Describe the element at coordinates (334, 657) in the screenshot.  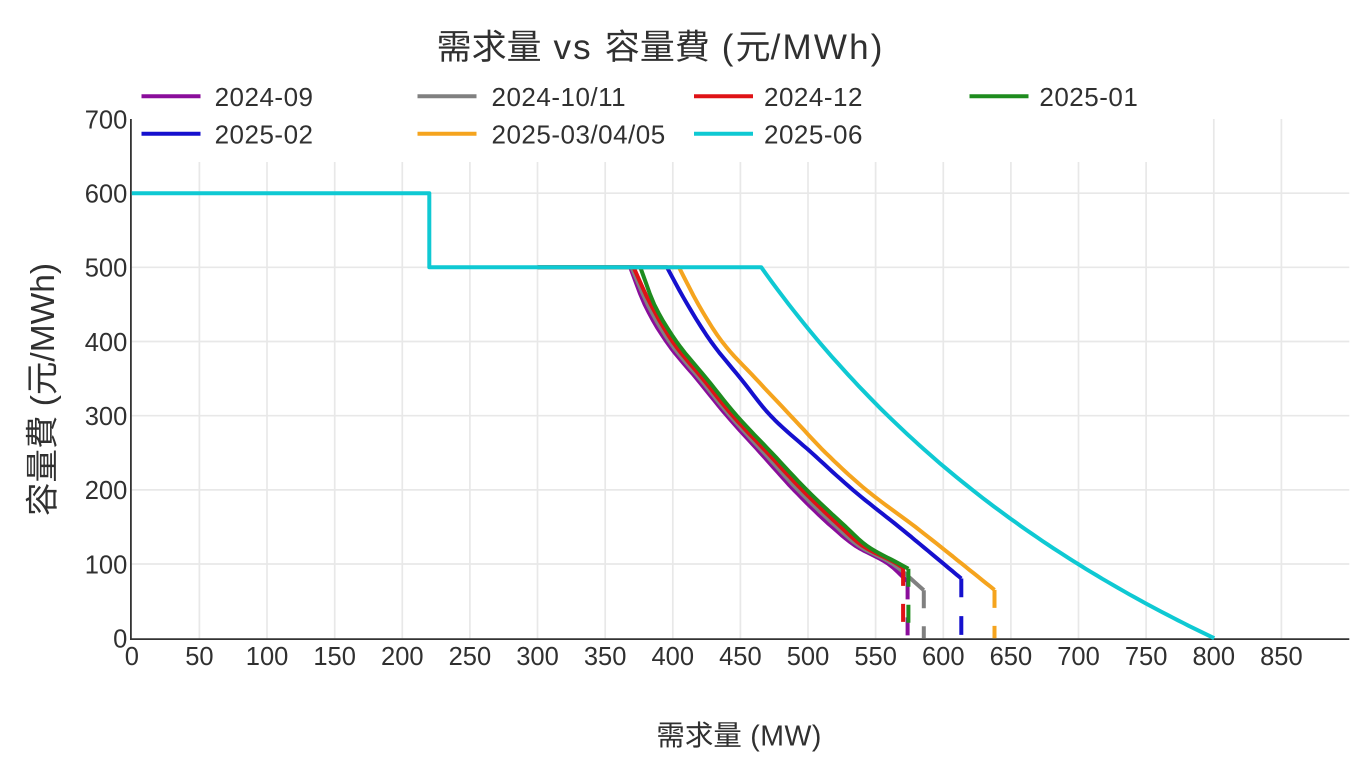
I see `svg-text: 150` at that location.